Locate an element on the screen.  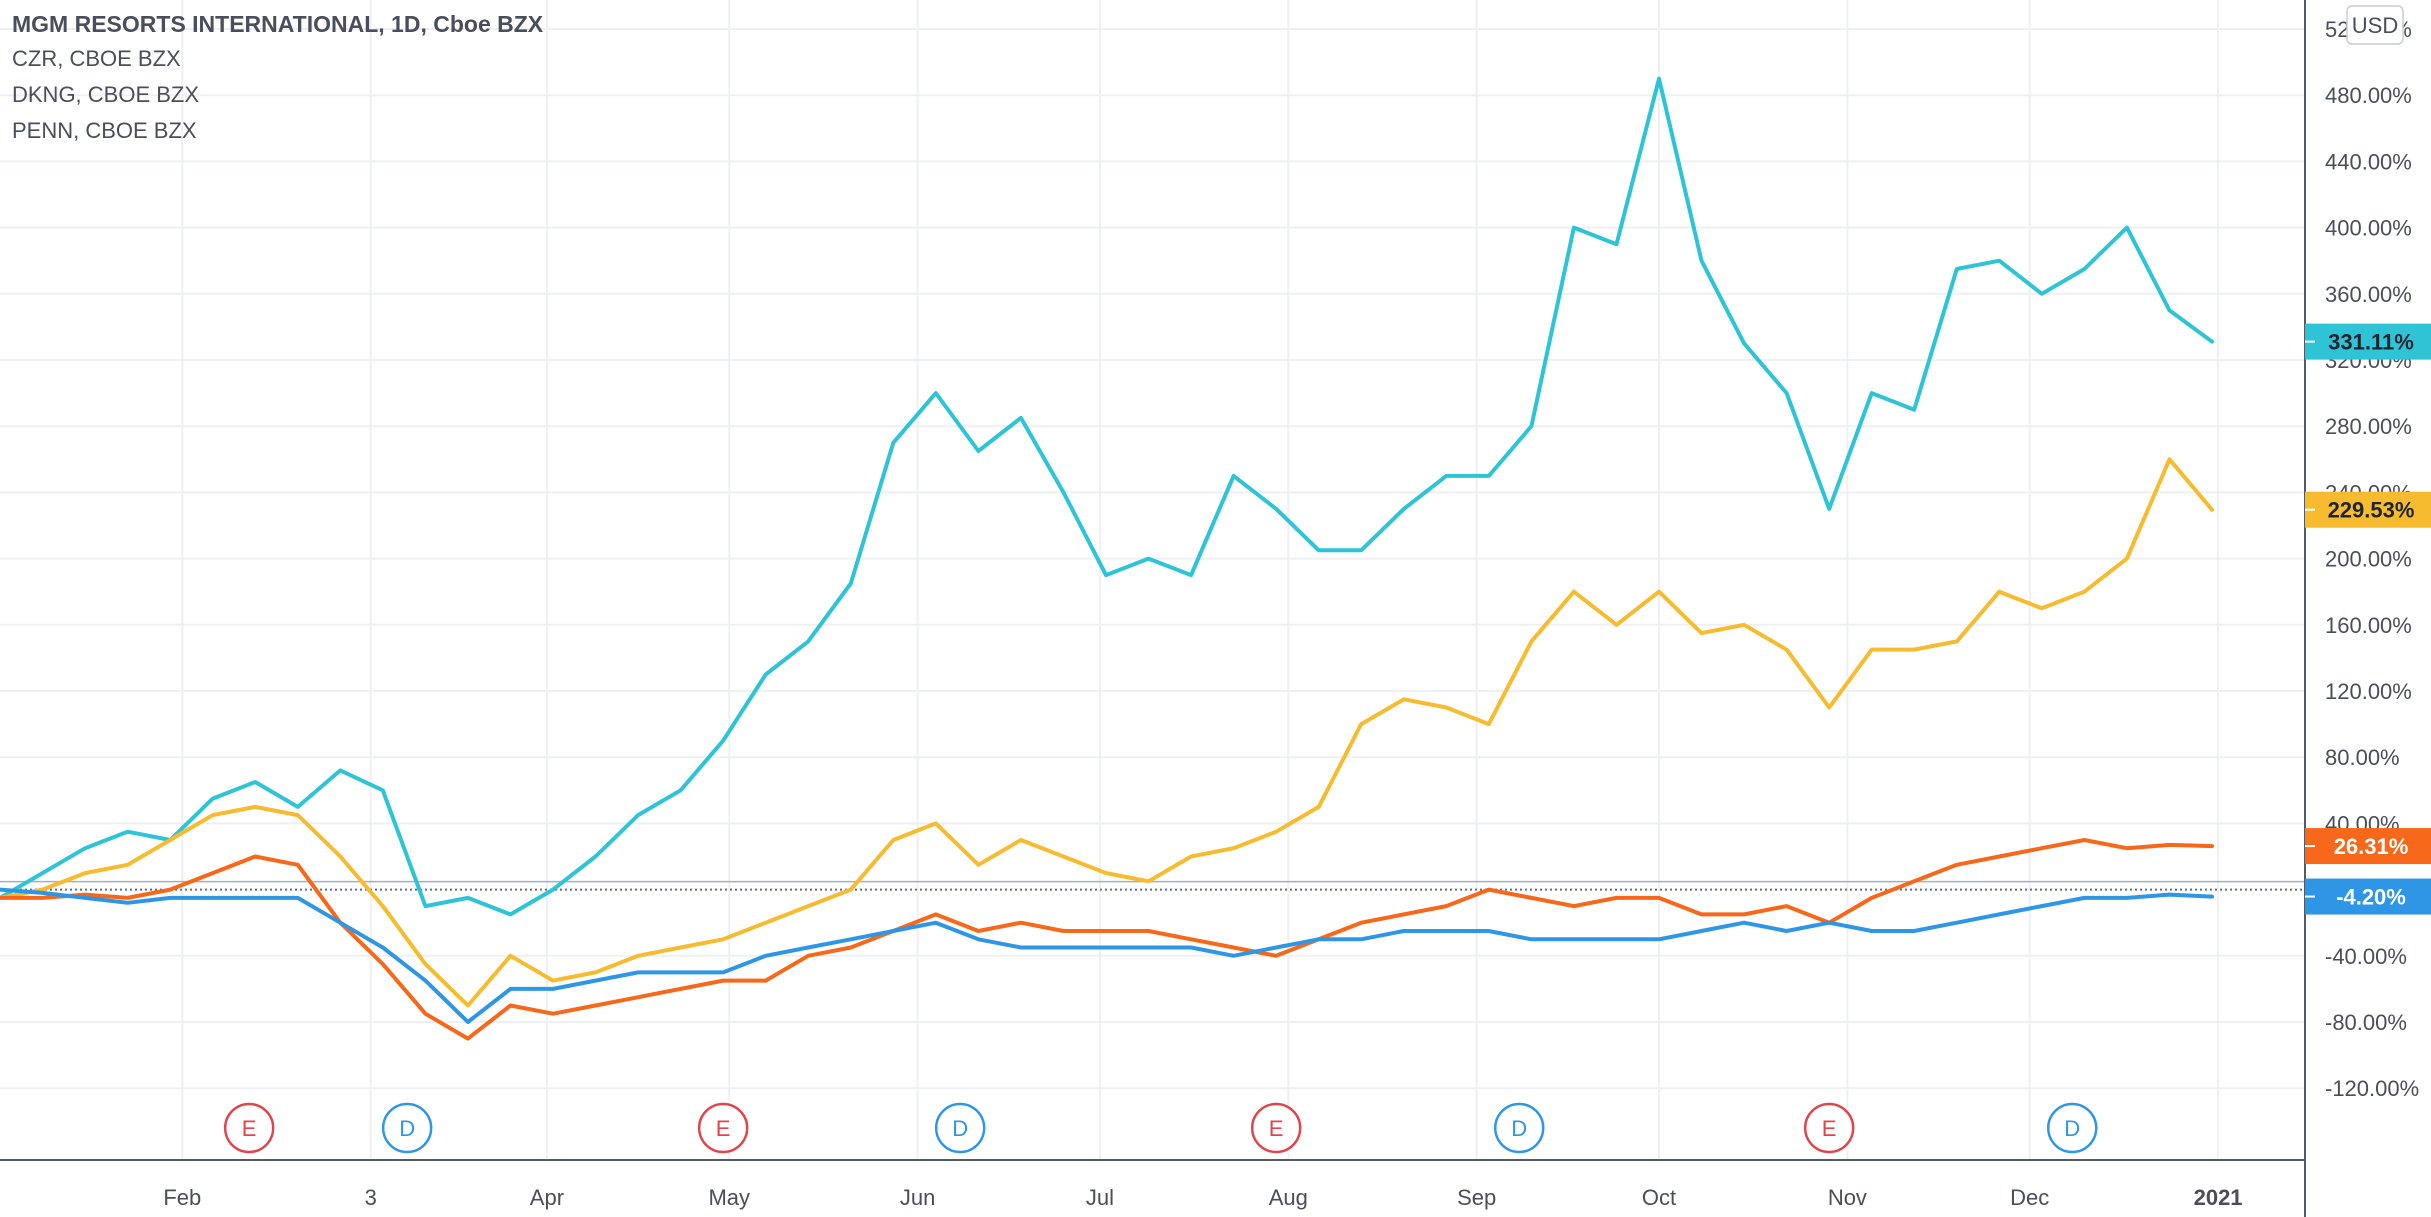
legend-main-symbol: MGM RESORTS INTERNATIONAL, 1D, Cboe BZX is located at coordinates (278, 24).